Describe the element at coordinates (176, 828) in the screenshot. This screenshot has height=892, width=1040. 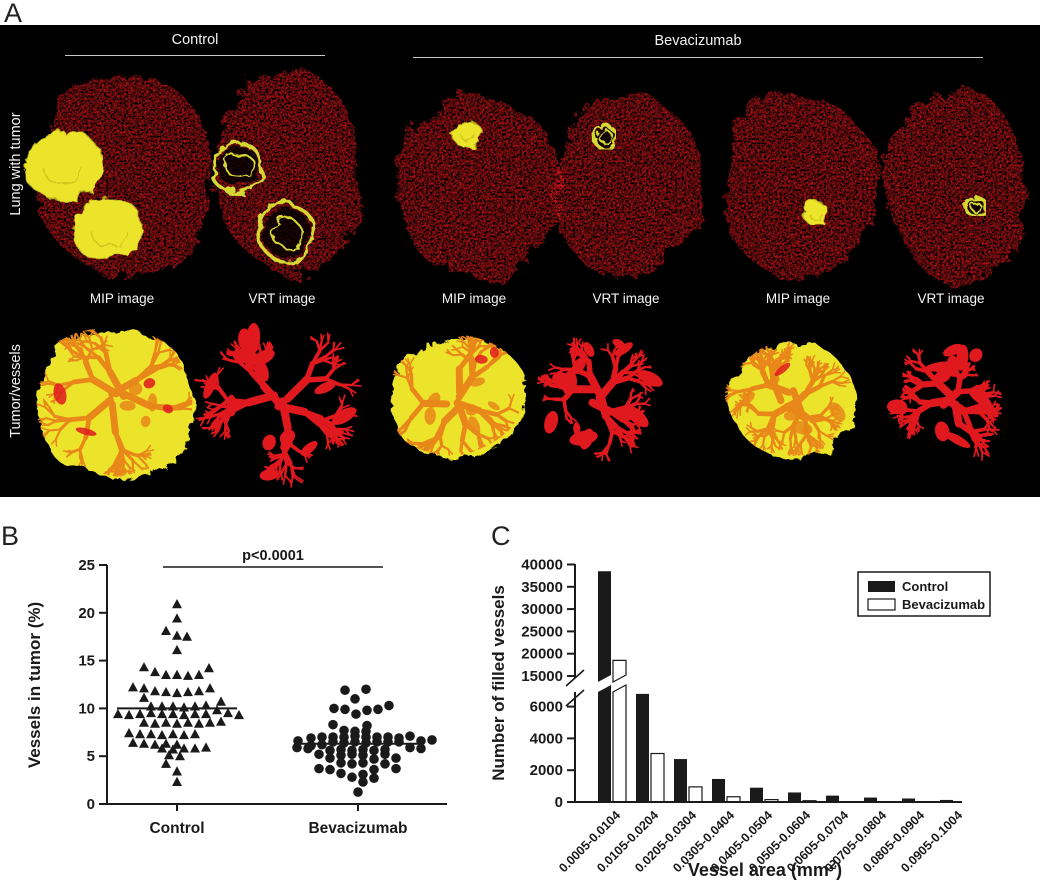
I see `x-category-label: Control` at that location.